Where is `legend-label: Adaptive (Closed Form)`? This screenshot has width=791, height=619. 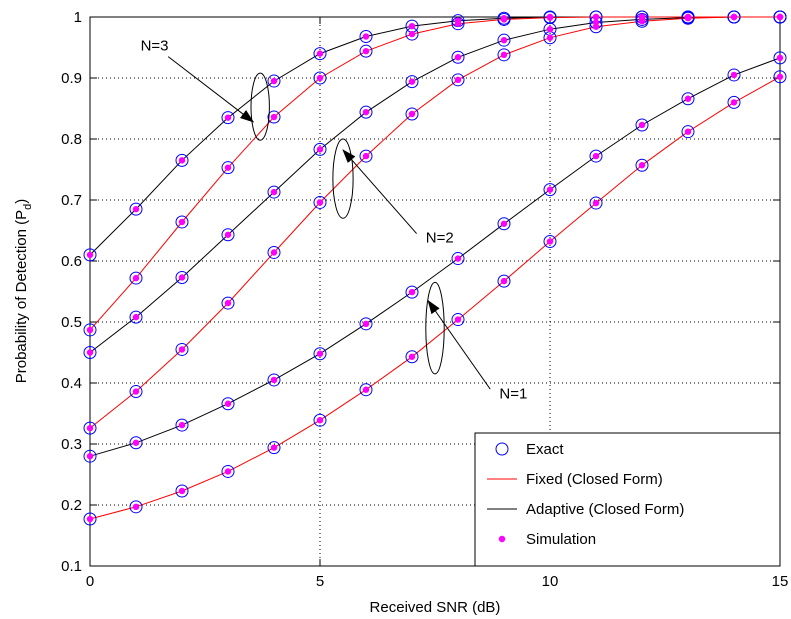 legend-label: Adaptive (Closed Form) is located at coordinates (605, 509).